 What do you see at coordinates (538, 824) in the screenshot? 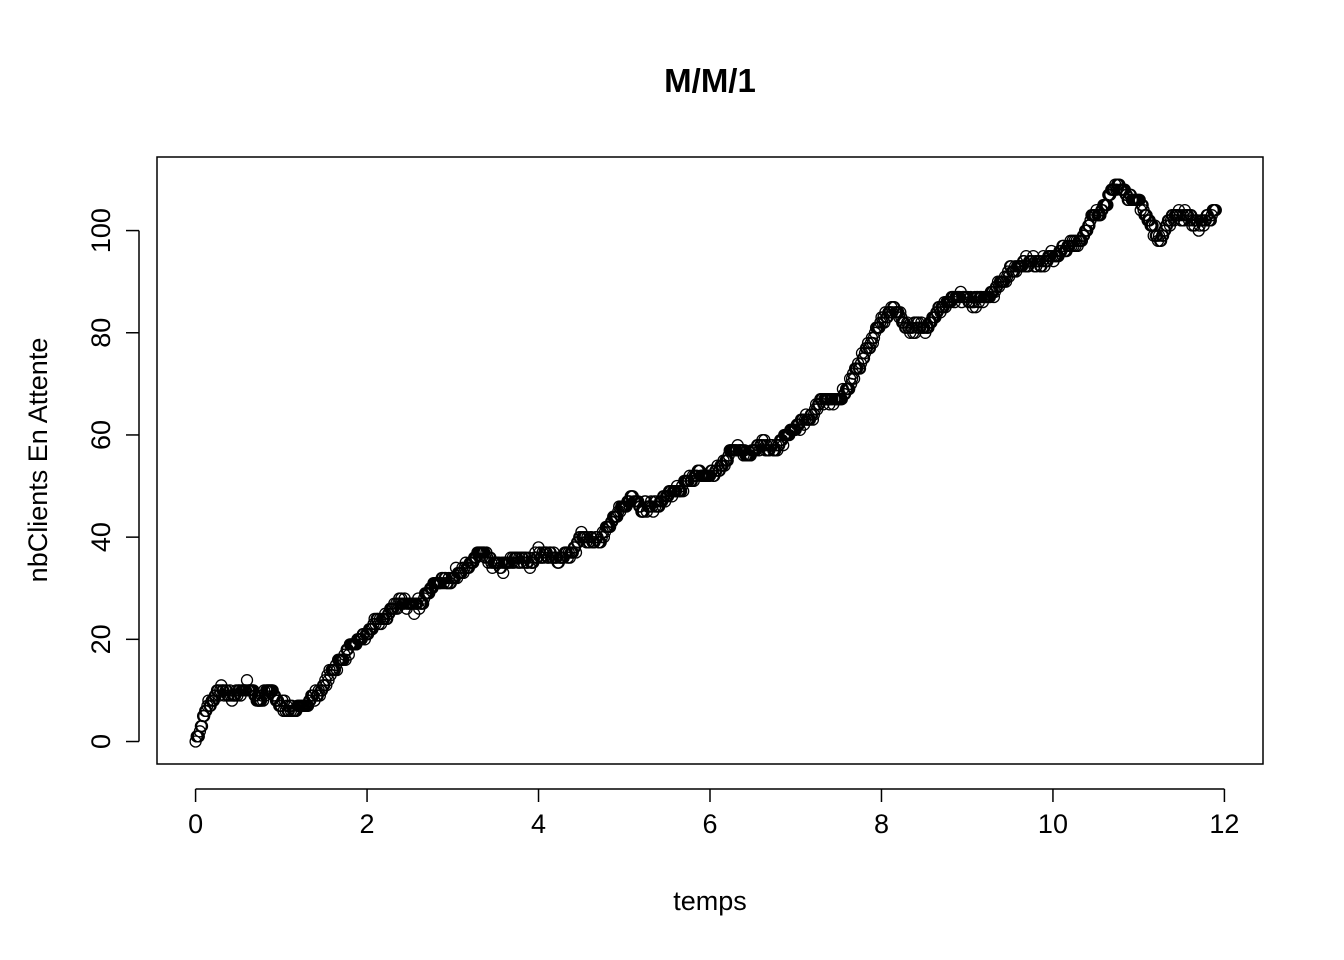
I see `x-tick-label: 4` at bounding box center [538, 824].